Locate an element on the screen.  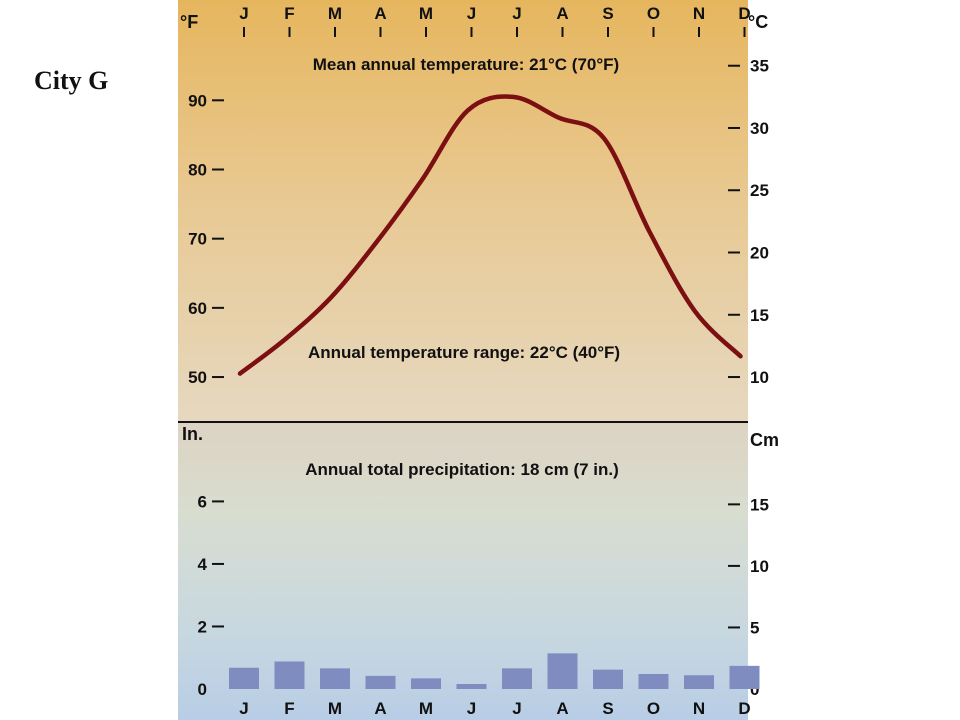
month-label-top: N is located at coordinates (699, 13).